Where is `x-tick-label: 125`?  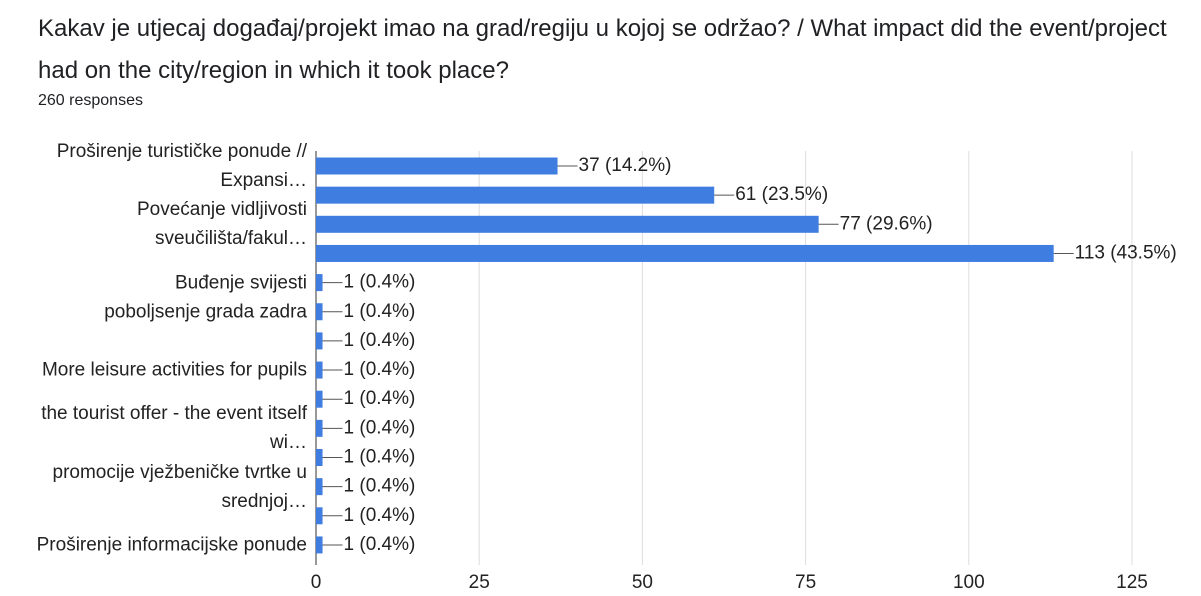 x-tick-label: 125 is located at coordinates (1132, 582).